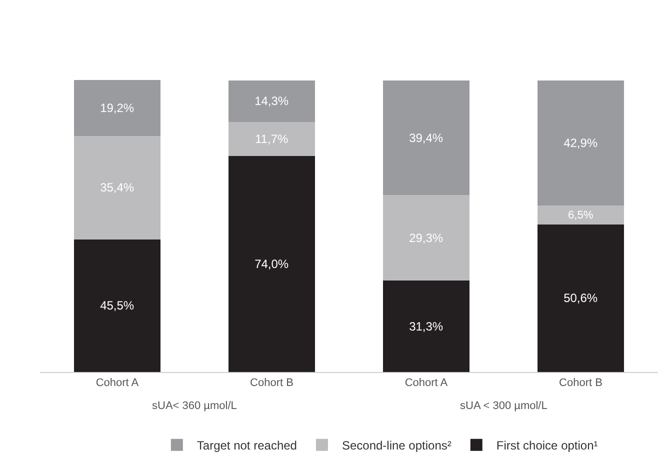  I want to click on data-label: 11,7%, so click(271, 139).